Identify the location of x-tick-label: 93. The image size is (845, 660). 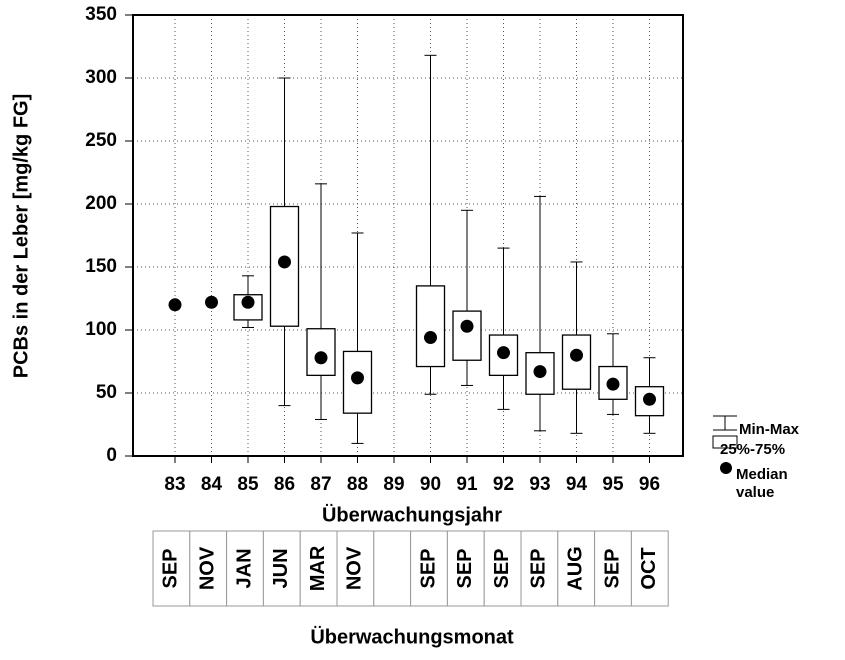
(539, 484).